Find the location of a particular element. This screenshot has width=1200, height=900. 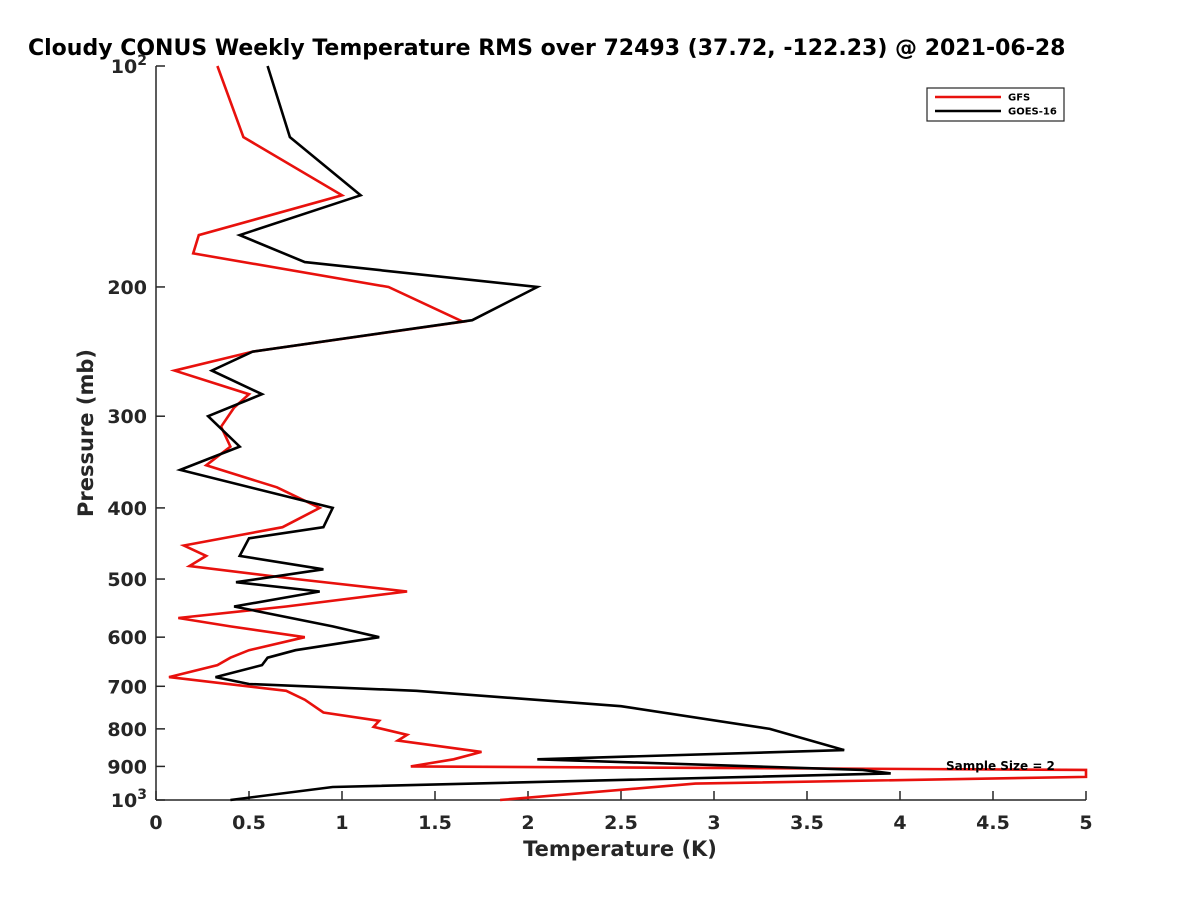

y-tick-label: 500 is located at coordinates (127, 580).